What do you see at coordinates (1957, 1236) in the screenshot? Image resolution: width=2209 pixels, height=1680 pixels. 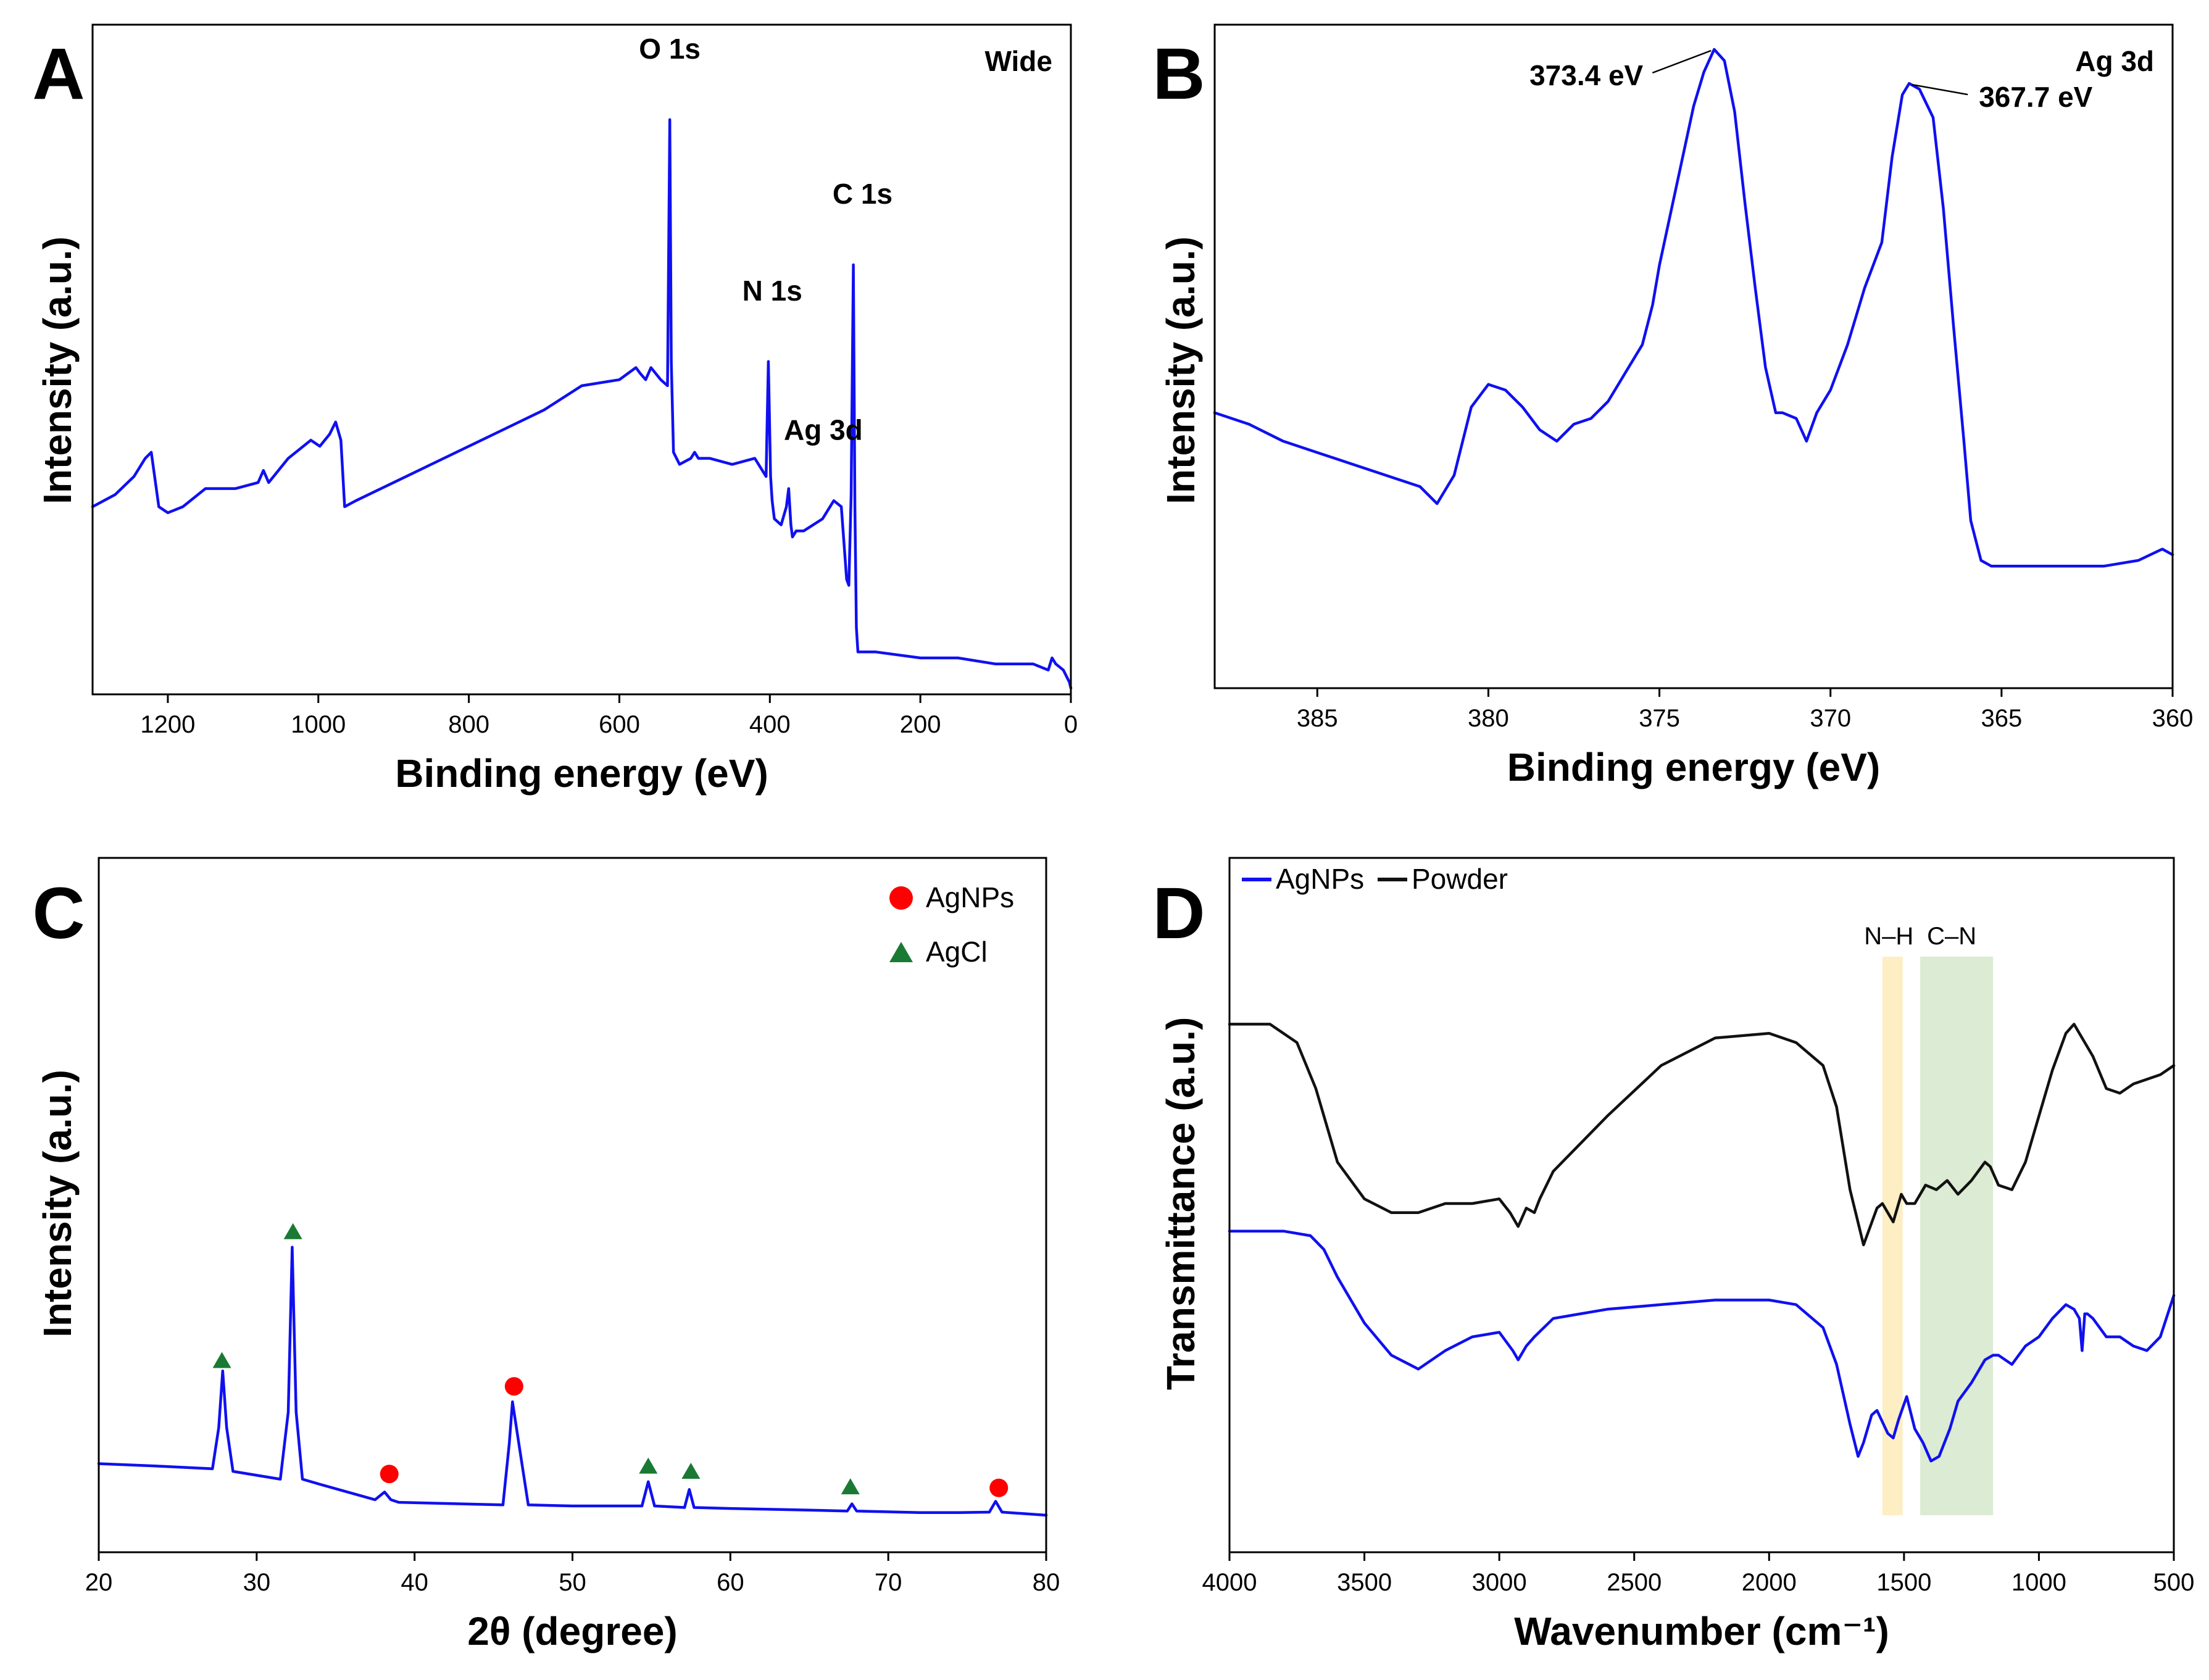 I see `band-cn` at bounding box center [1957, 1236].